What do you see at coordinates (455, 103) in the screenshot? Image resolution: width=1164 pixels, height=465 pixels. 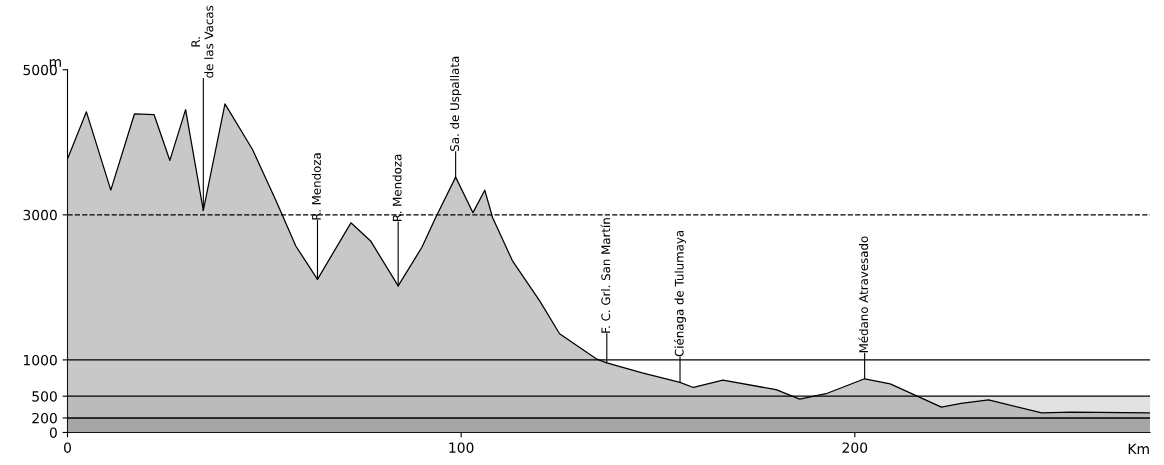 I see `annotation: Sa. de Uspallata` at bounding box center [455, 103].